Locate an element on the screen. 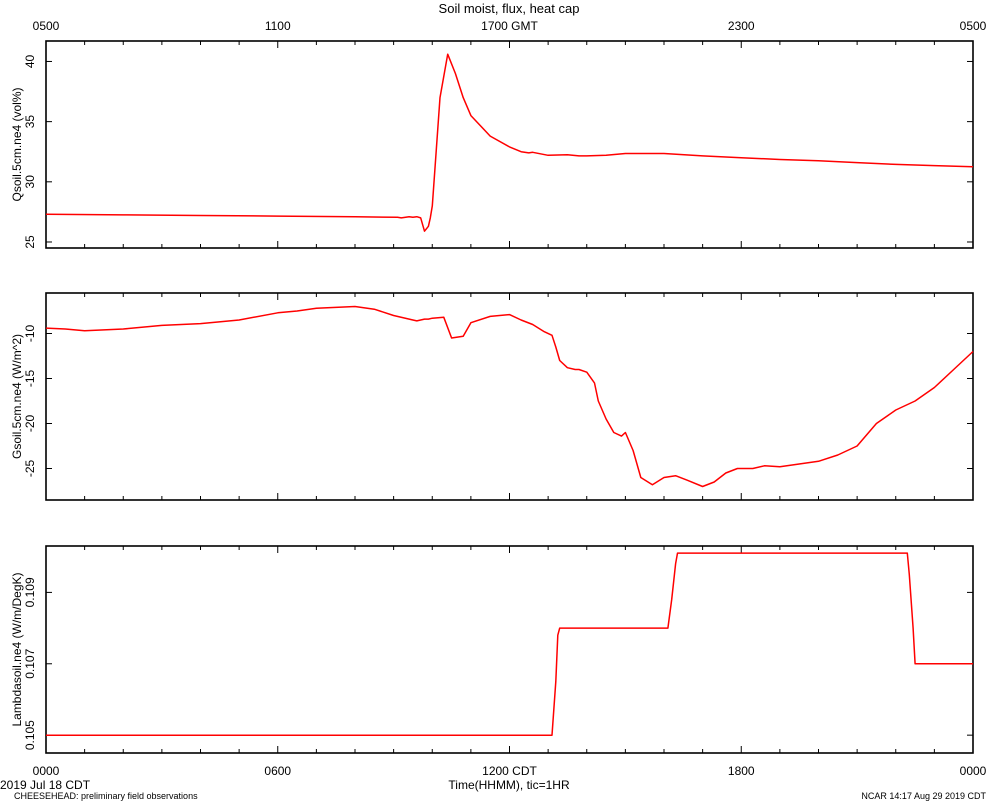 The image size is (1000, 801). y-tick-label: -15 is located at coordinates (30, 379).